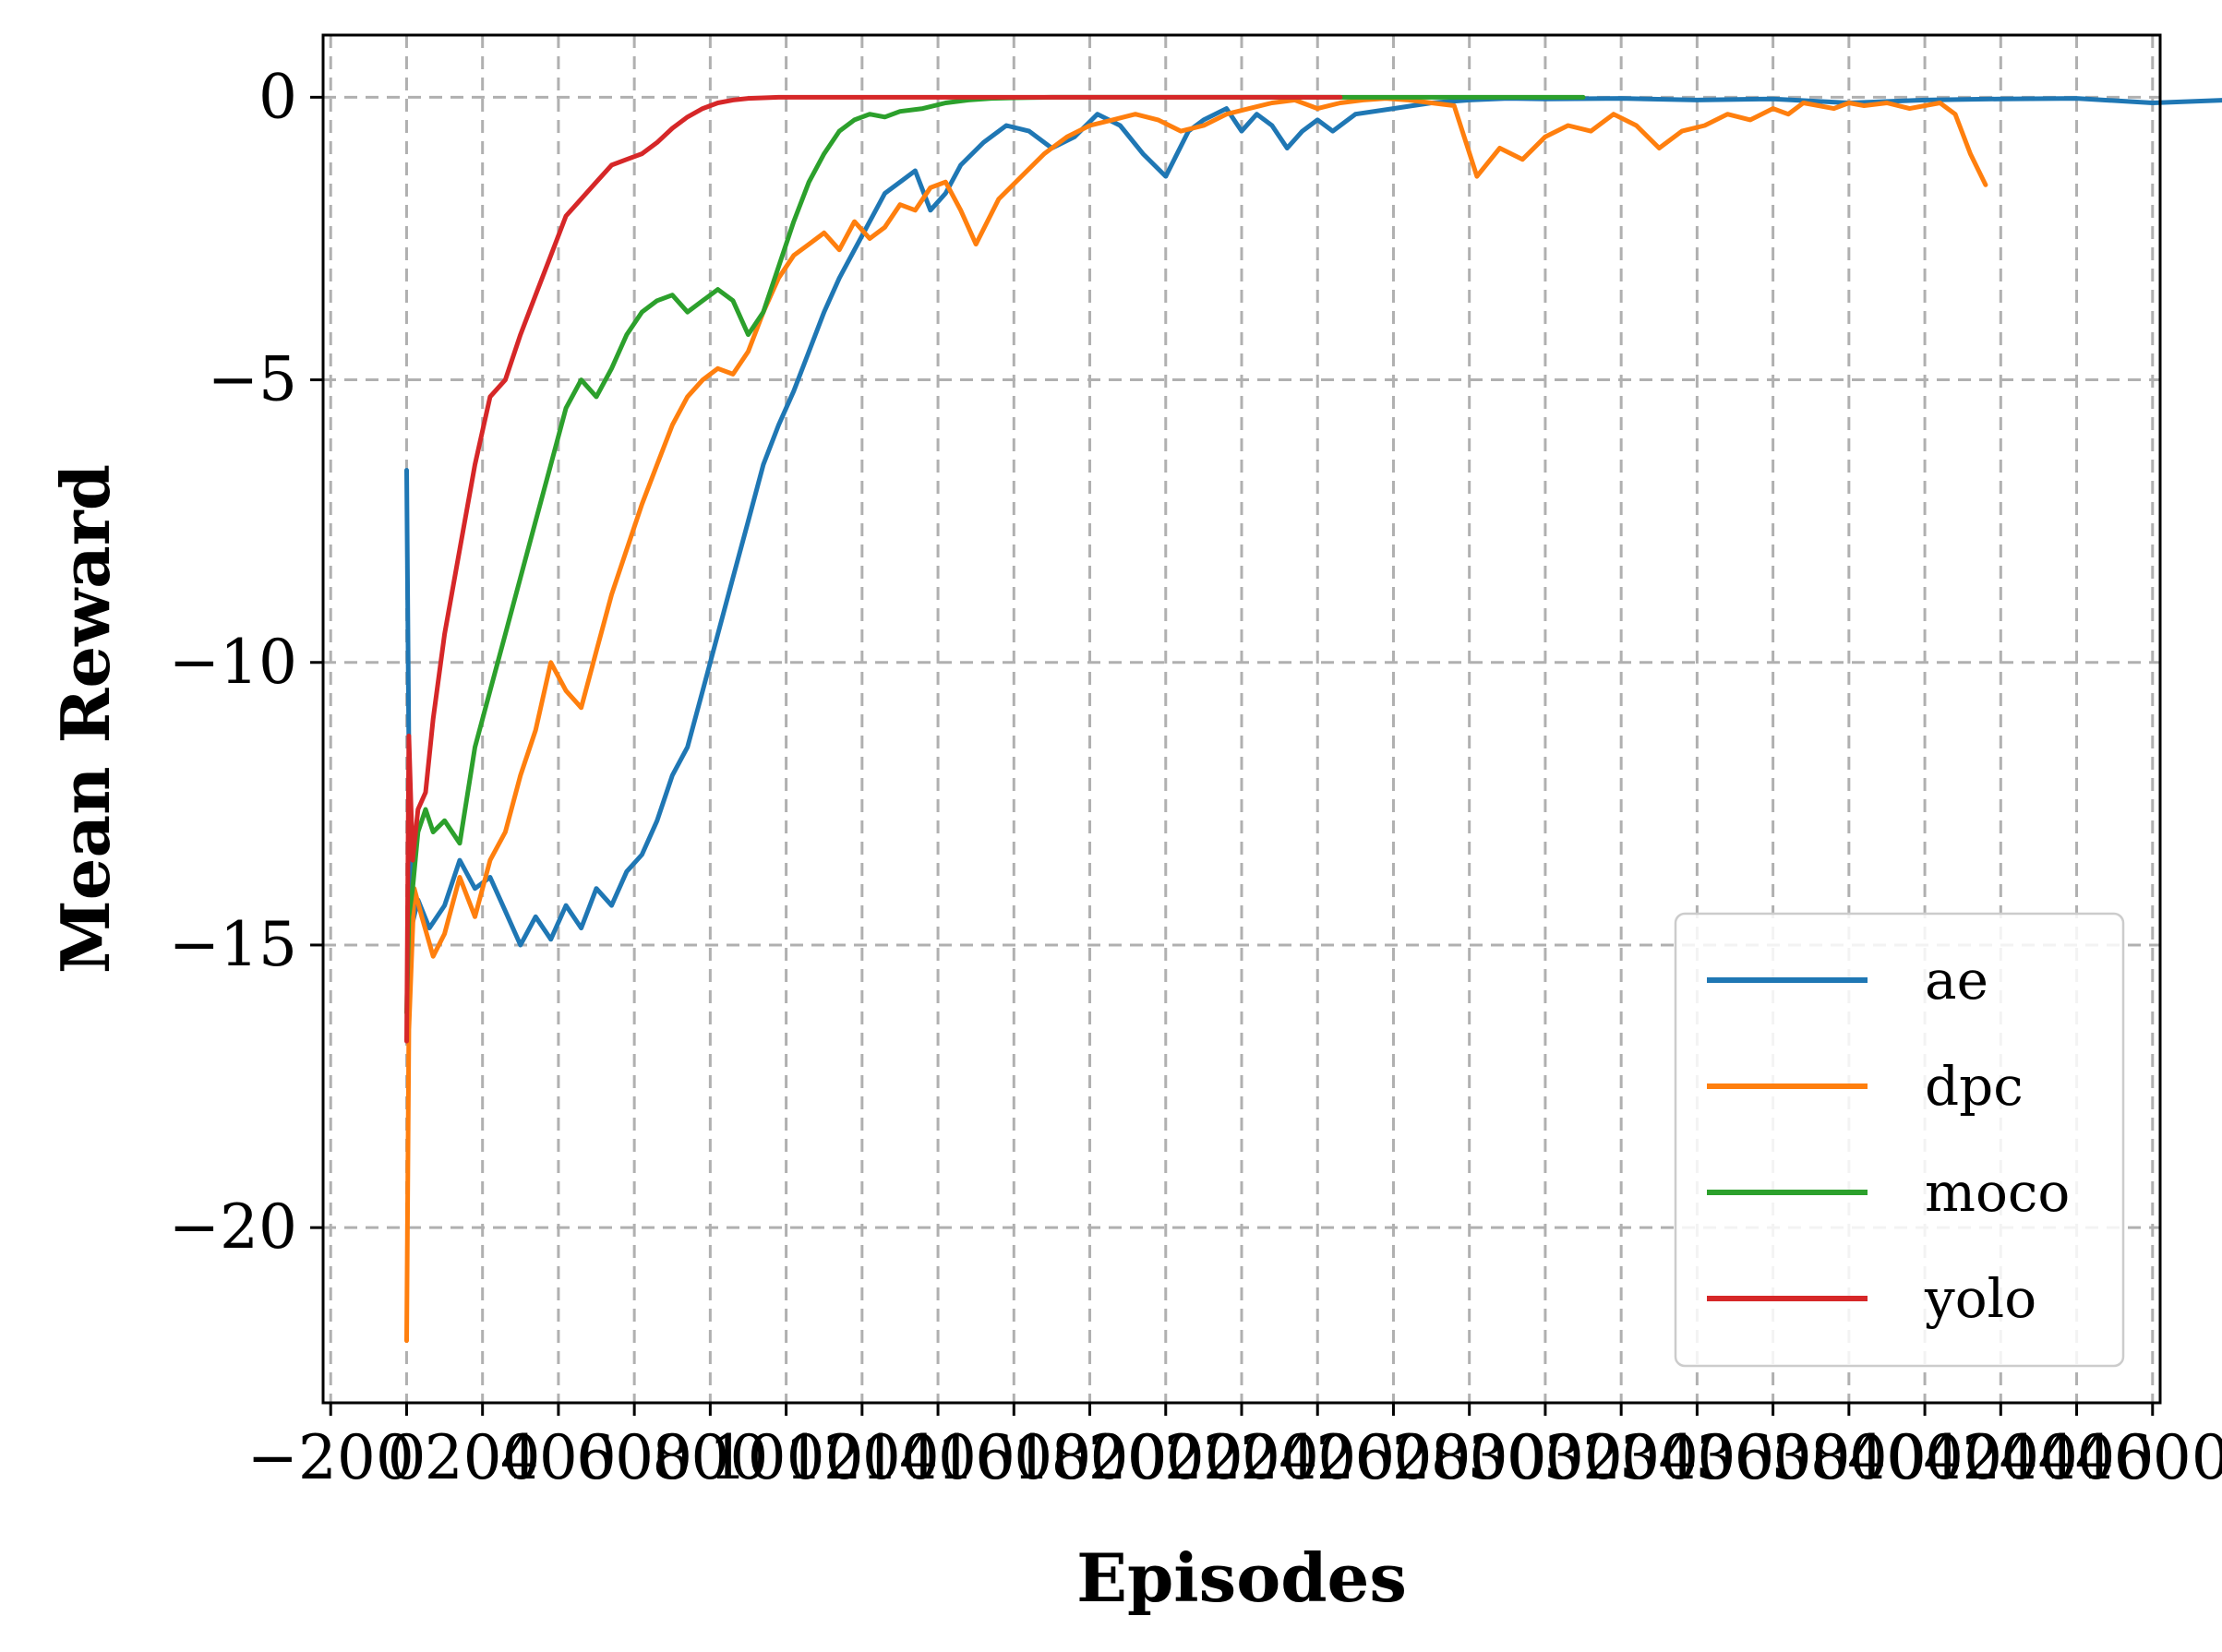  I want to click on x-tick-label: 800, so click(710, 1458).